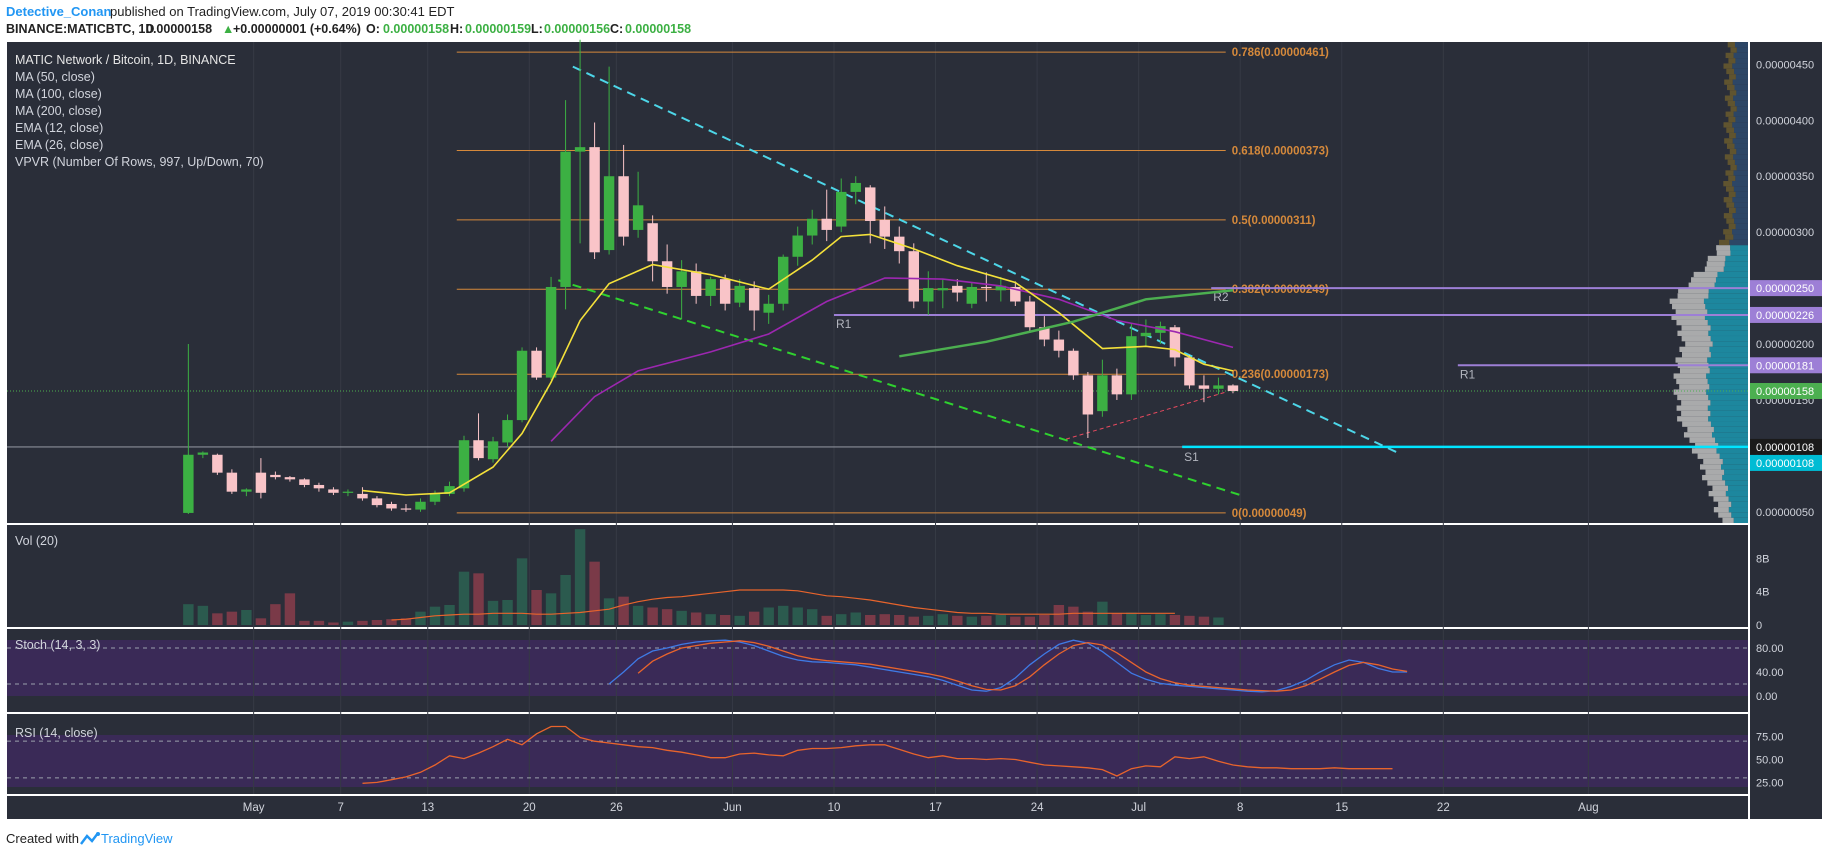  Describe the element at coordinates (373, 29) in the screenshot. I see `open-label: O:` at that location.